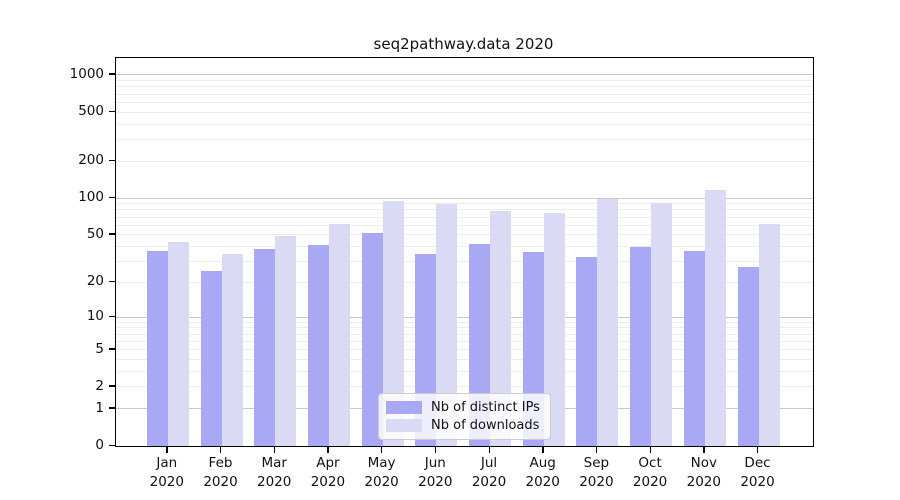 The width and height of the screenshot is (900, 500). Describe the element at coordinates (404, 407) in the screenshot. I see `legend-swatch-distinct-ips` at that location.